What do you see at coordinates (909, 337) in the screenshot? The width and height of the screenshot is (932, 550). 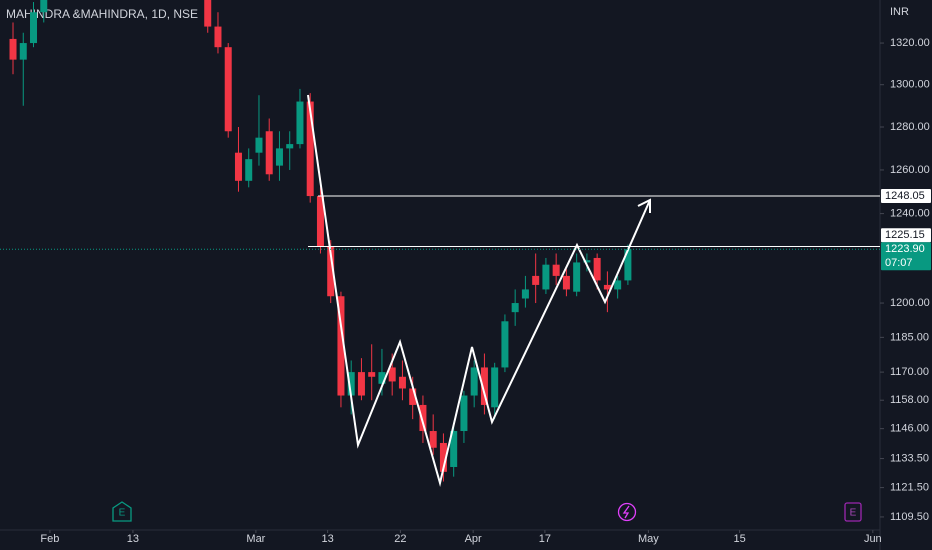 I see `y-tick-label: 1185.00` at bounding box center [909, 337].